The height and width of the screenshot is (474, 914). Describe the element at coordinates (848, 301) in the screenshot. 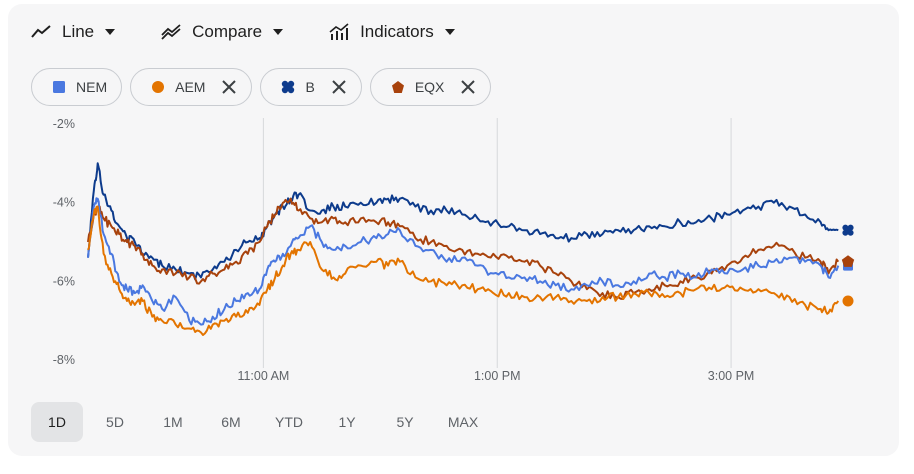

I see `end-marker-aem` at that location.